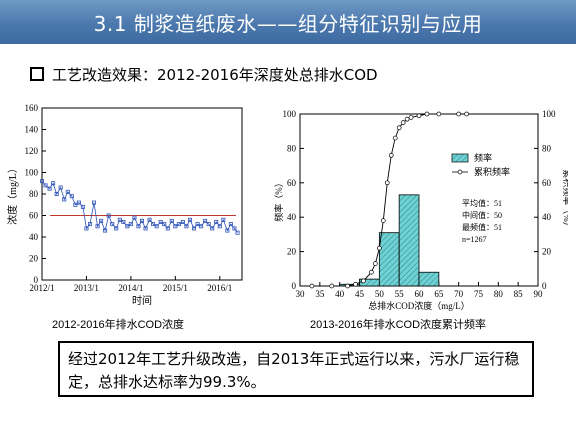 This screenshot has height=432, width=576. Describe the element at coordinates (460, 158) in the screenshot. I see `legend-bar-swatch` at that location.